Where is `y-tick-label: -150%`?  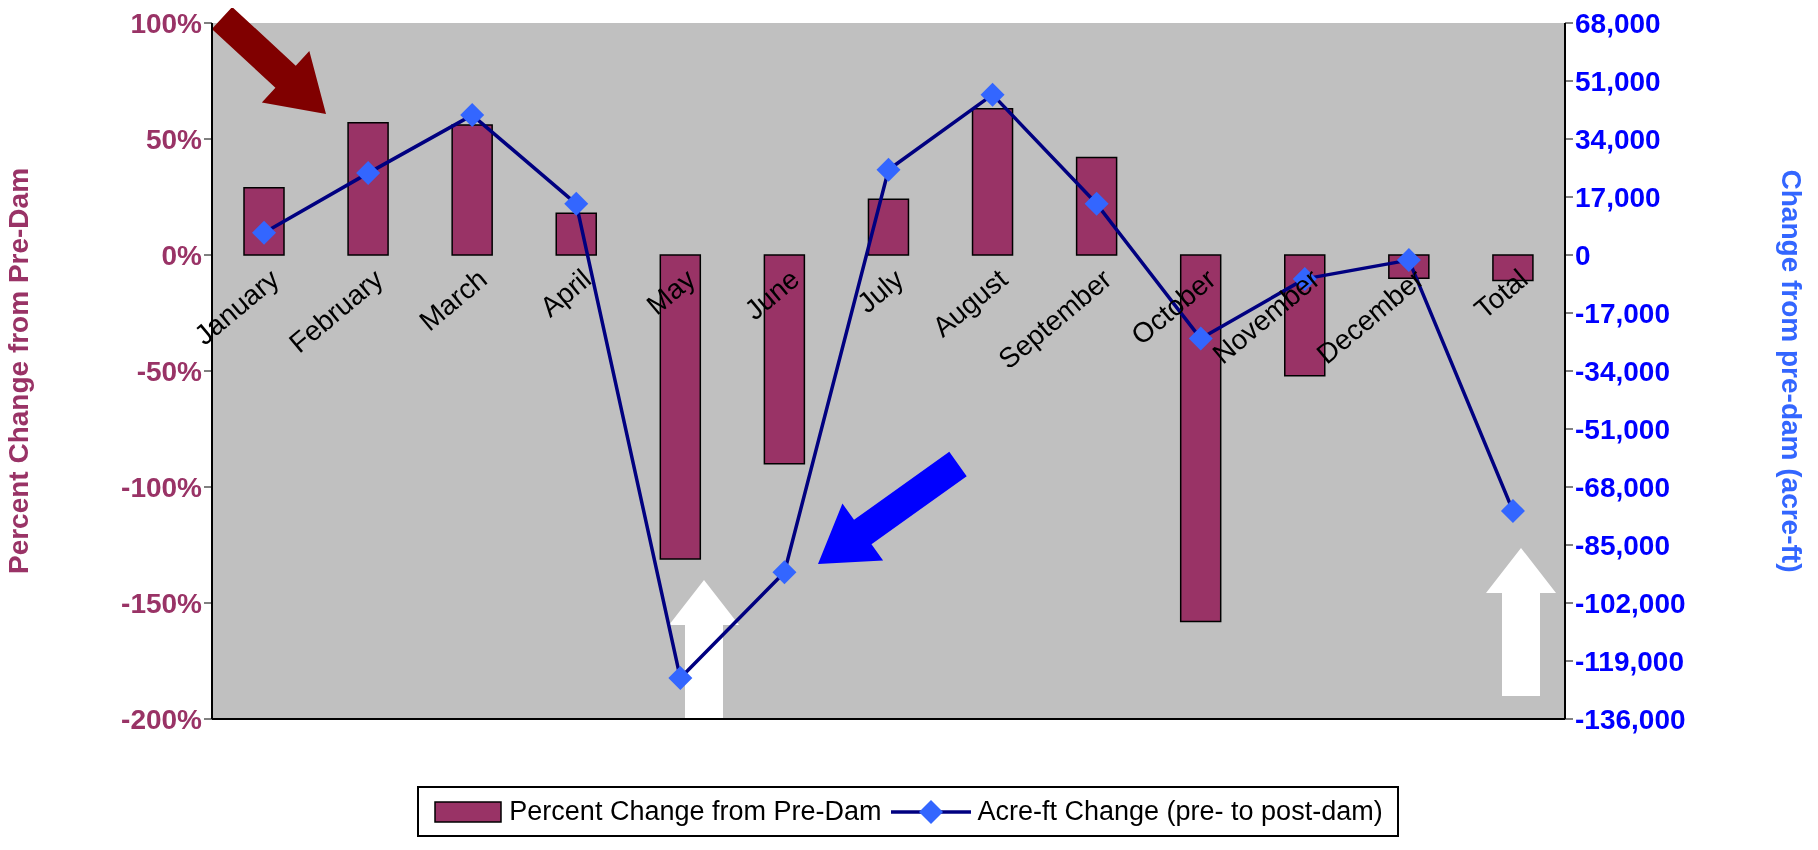
y-tick-label: -150% is located at coordinates (162, 603).